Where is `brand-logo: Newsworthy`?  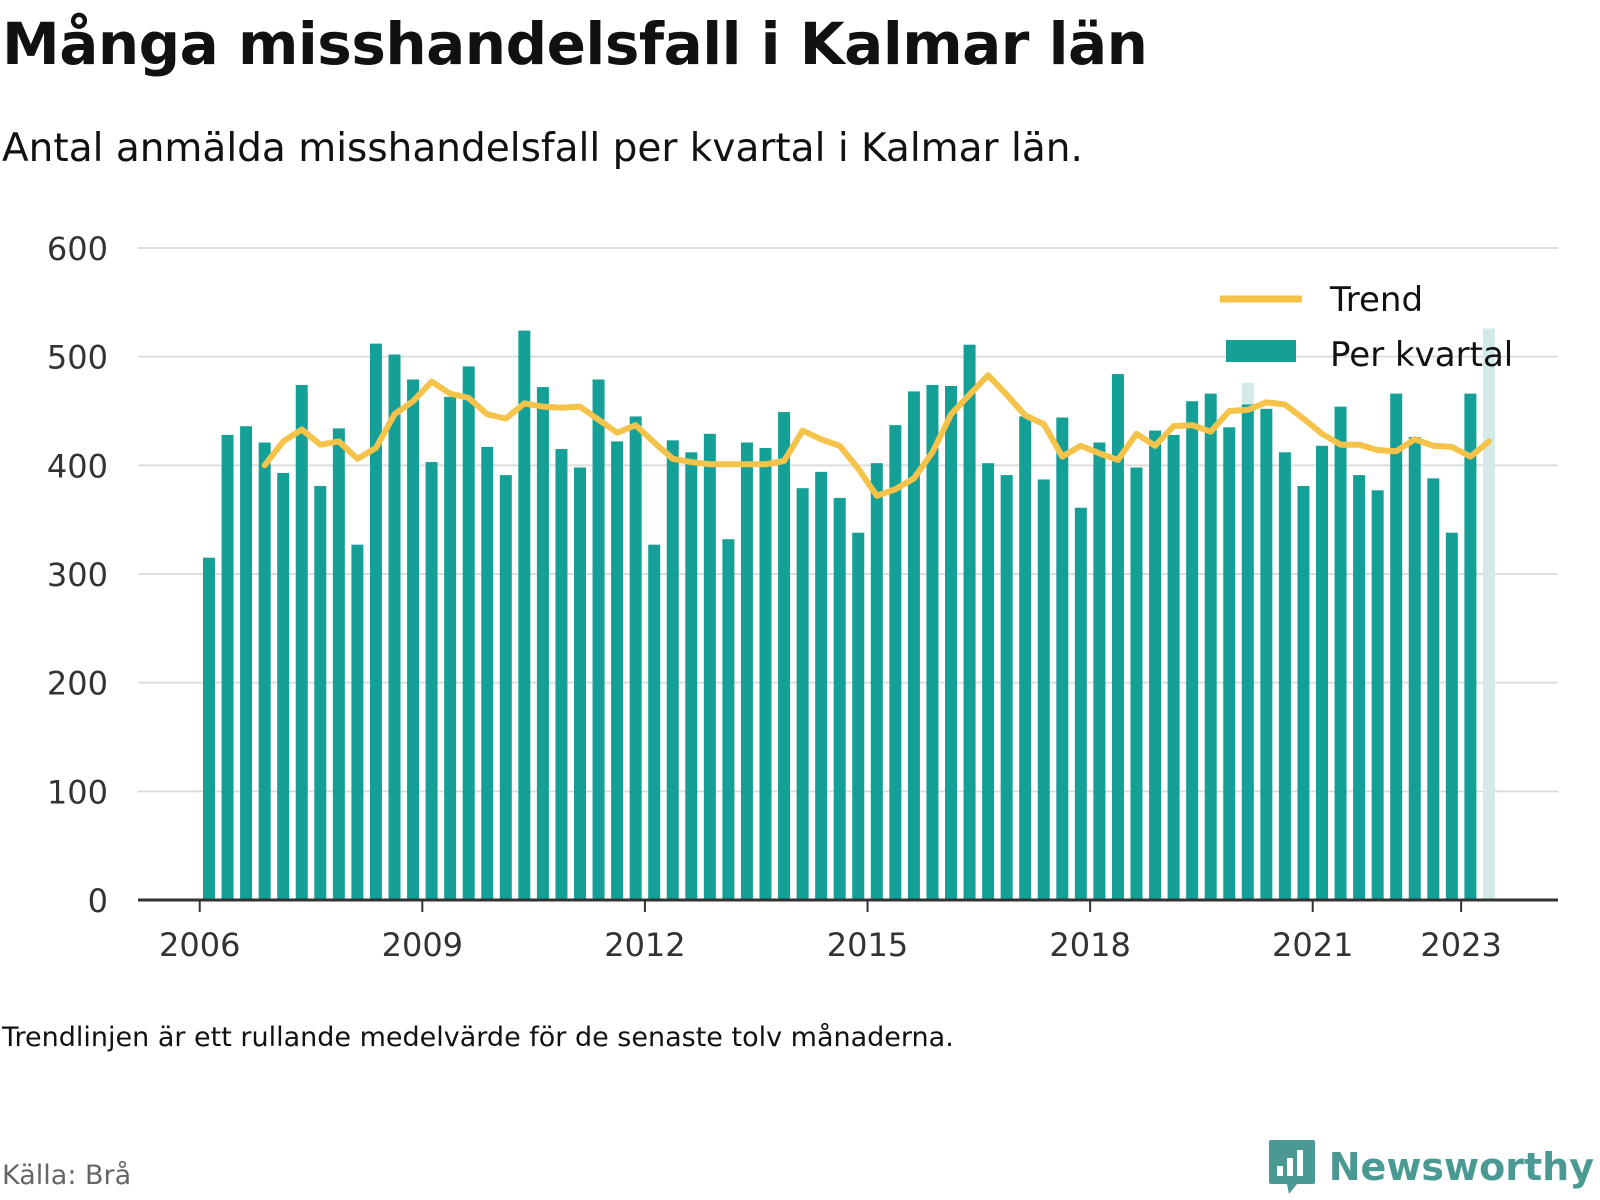
brand-logo: Newsworthy is located at coordinates (1430, 1167).